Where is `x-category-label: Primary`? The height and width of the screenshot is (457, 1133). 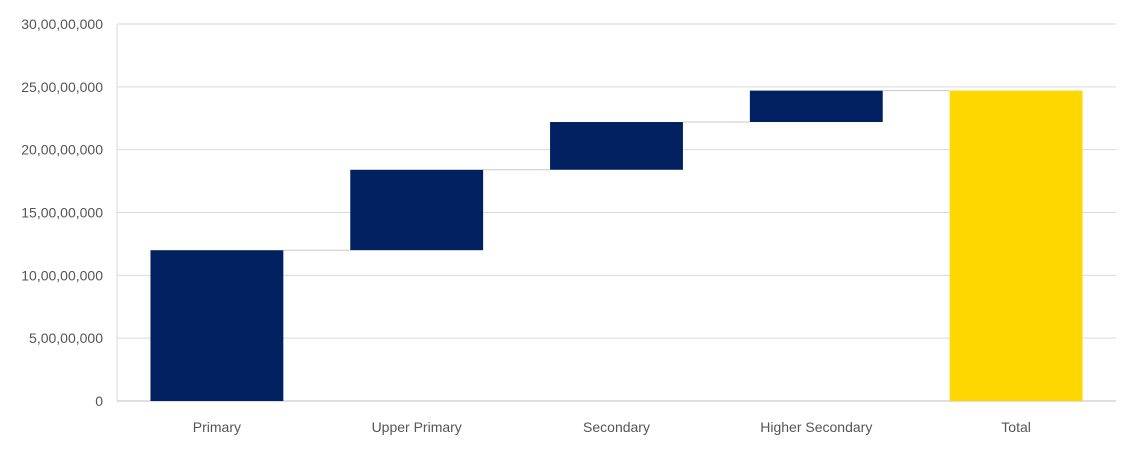 x-category-label: Primary is located at coordinates (217, 427).